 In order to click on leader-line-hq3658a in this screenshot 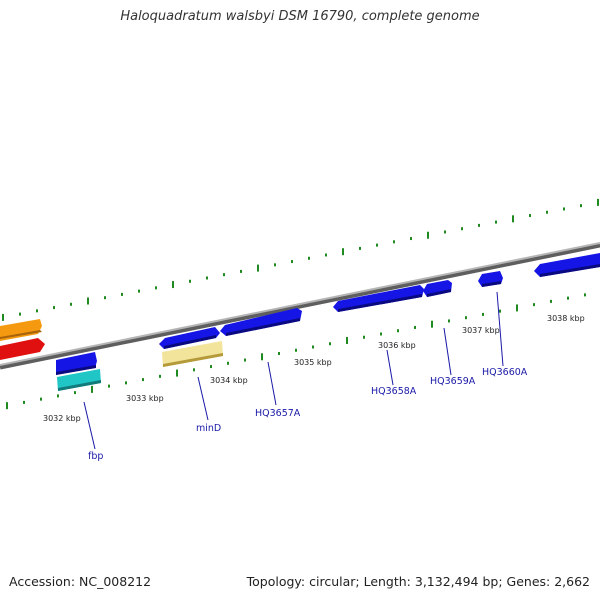, I will do `click(390, 367)`.